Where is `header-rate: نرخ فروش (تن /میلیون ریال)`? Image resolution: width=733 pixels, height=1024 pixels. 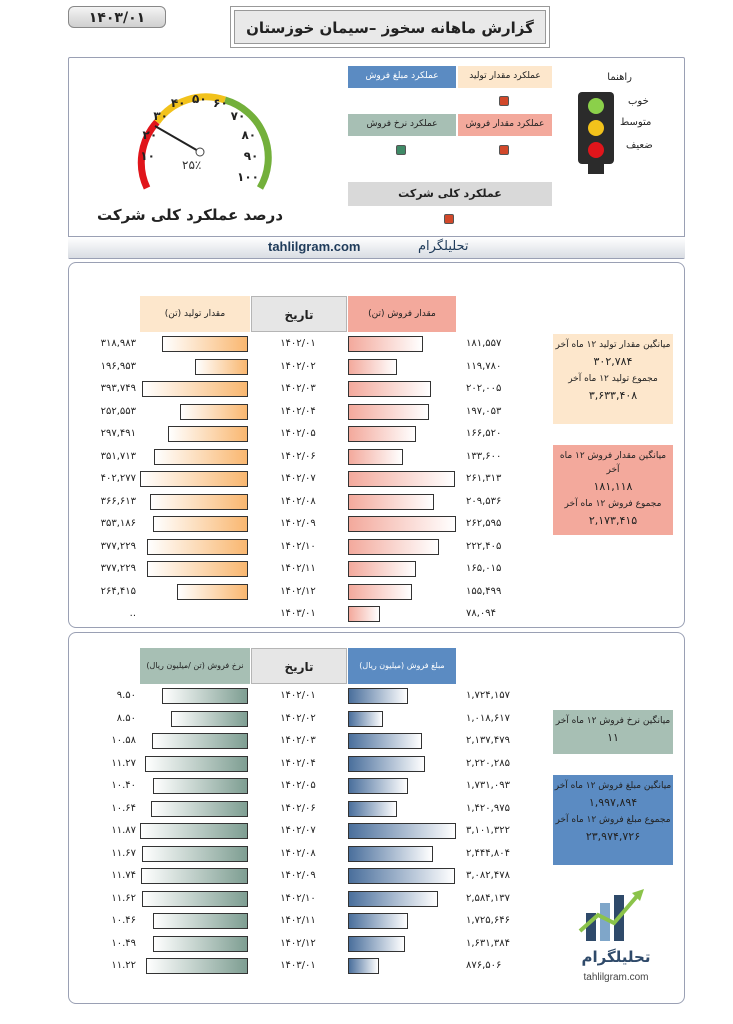 header-rate: نرخ فروش (تن /میلیون ریال) is located at coordinates (195, 666).